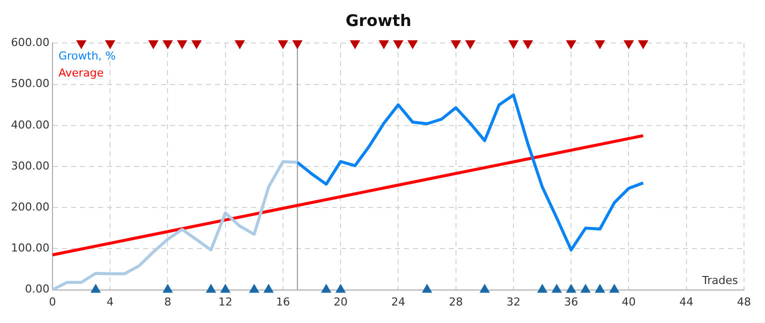 The height and width of the screenshot is (323, 765). Describe the element at coordinates (30, 207) in the screenshot. I see `y-tick-label: 200.00` at that location.